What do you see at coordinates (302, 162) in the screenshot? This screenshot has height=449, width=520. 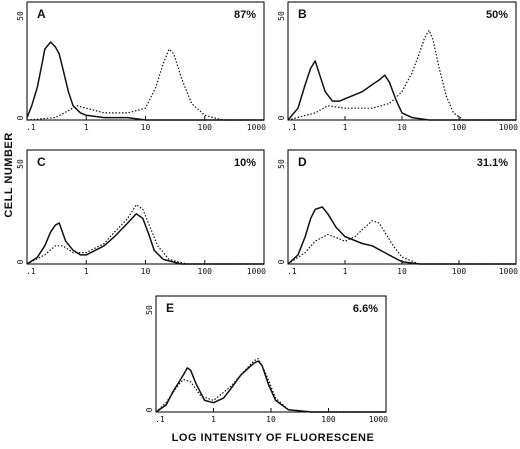 I see `panel-letter: D` at bounding box center [302, 162].